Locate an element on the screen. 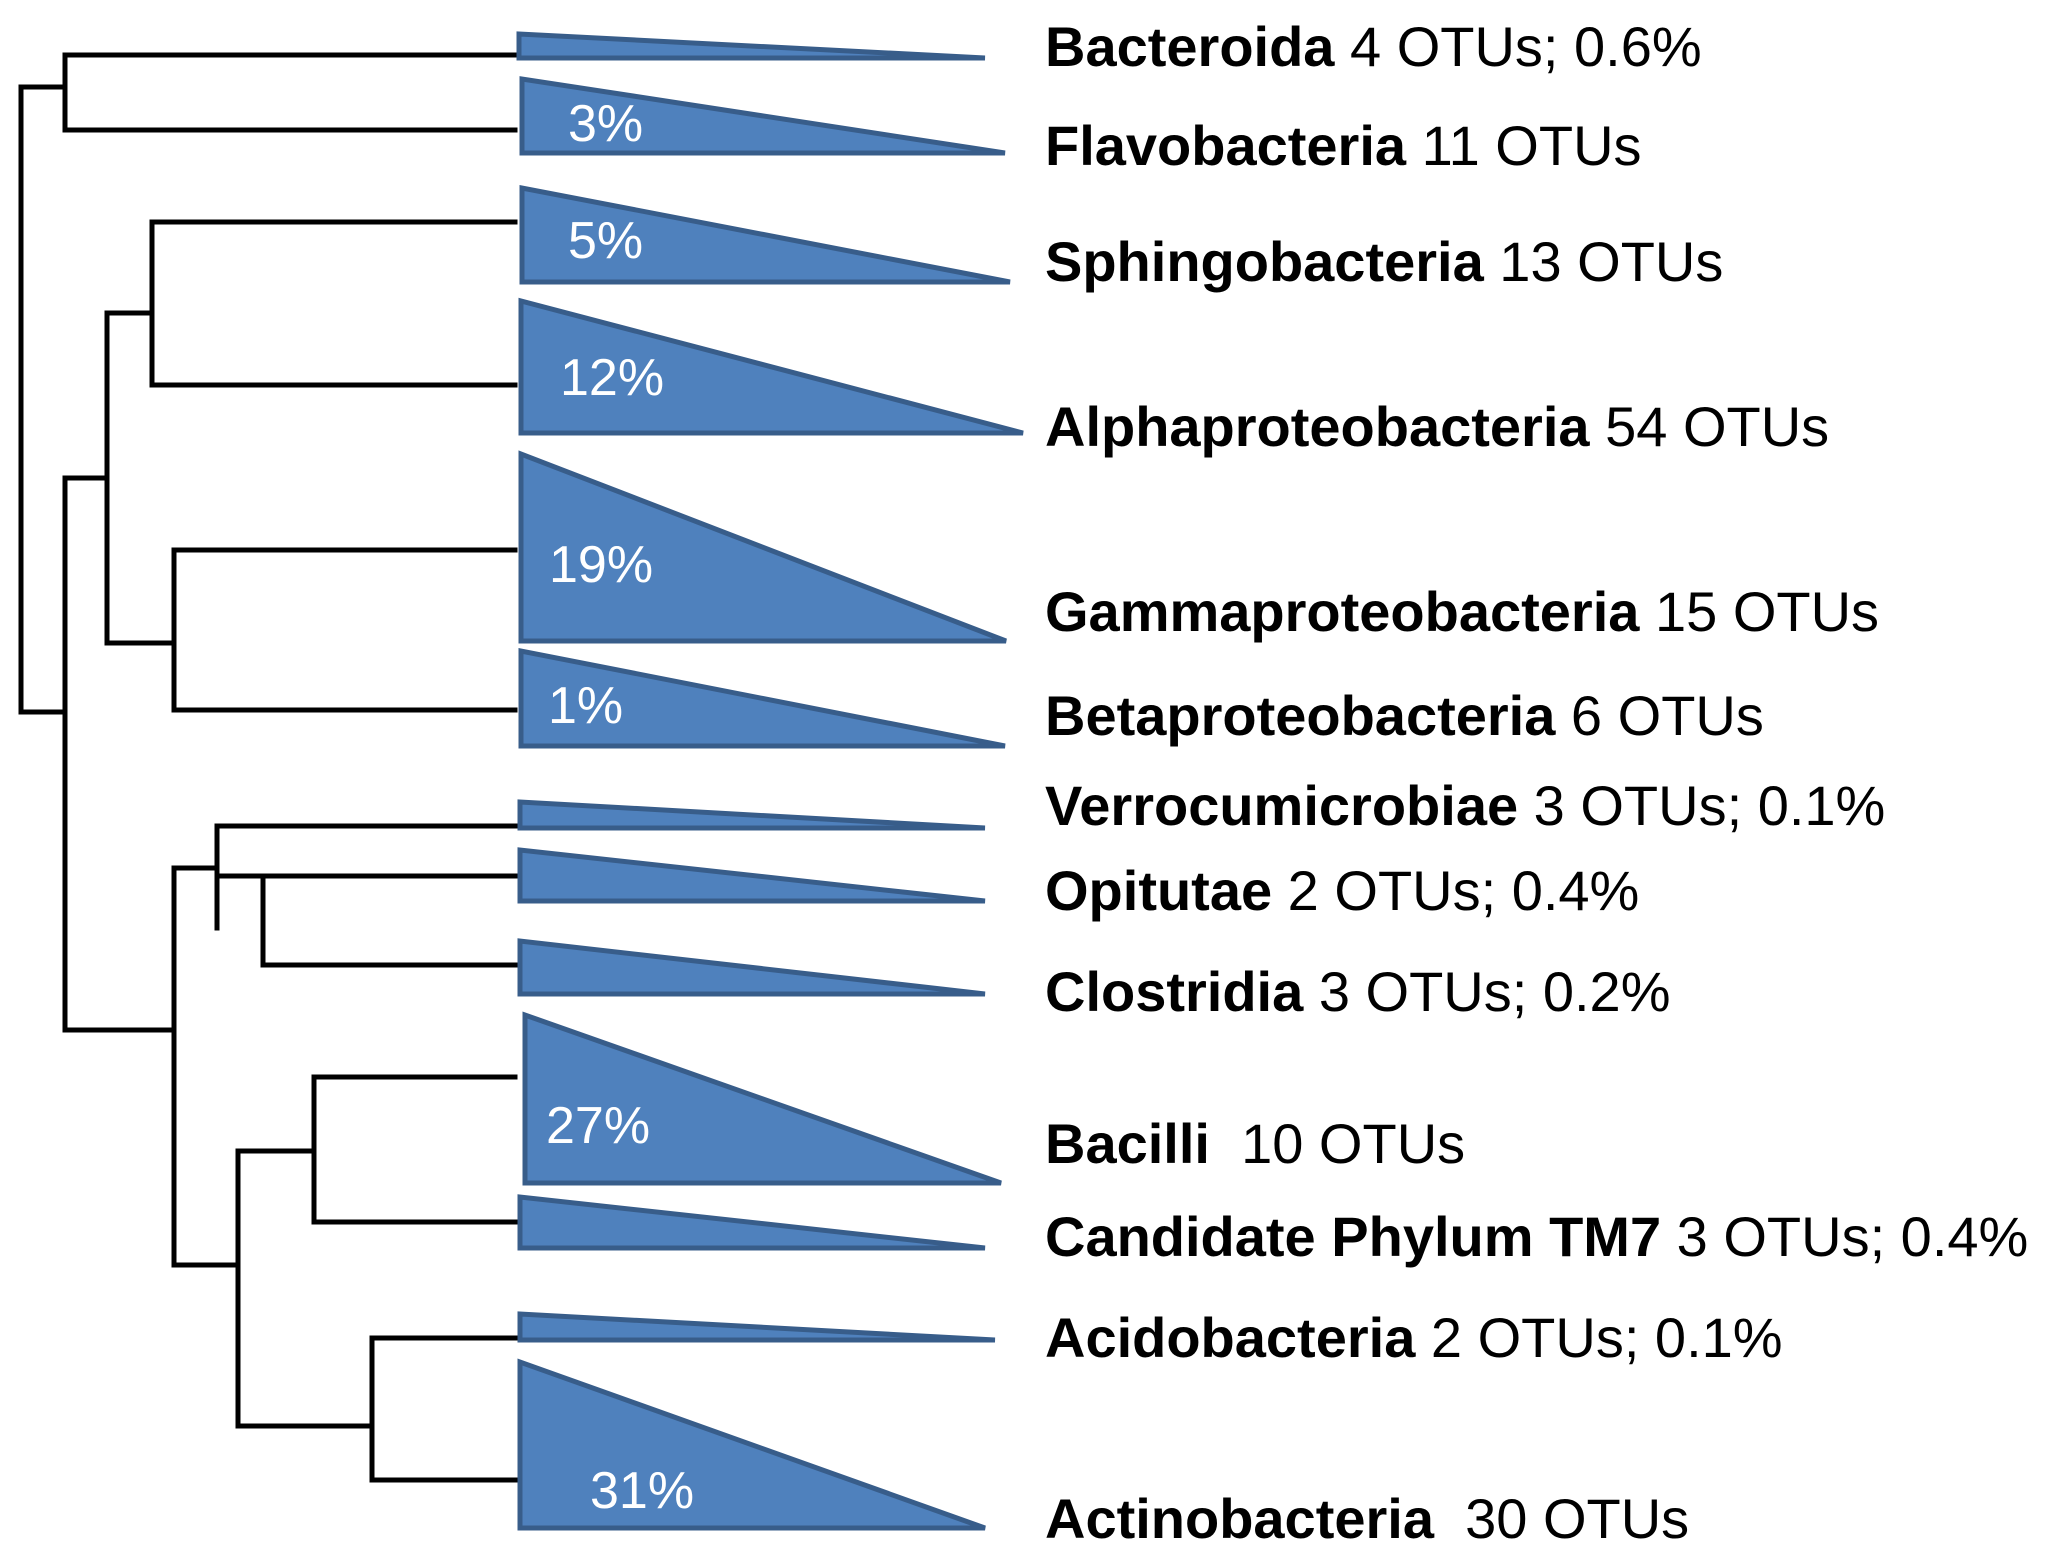  percent-sphingobacteria: 5% is located at coordinates (605, 241).